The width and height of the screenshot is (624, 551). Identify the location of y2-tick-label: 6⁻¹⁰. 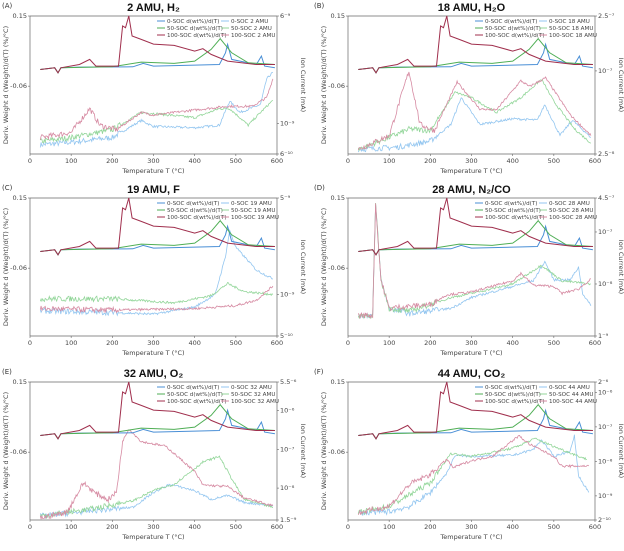
(286, 154).